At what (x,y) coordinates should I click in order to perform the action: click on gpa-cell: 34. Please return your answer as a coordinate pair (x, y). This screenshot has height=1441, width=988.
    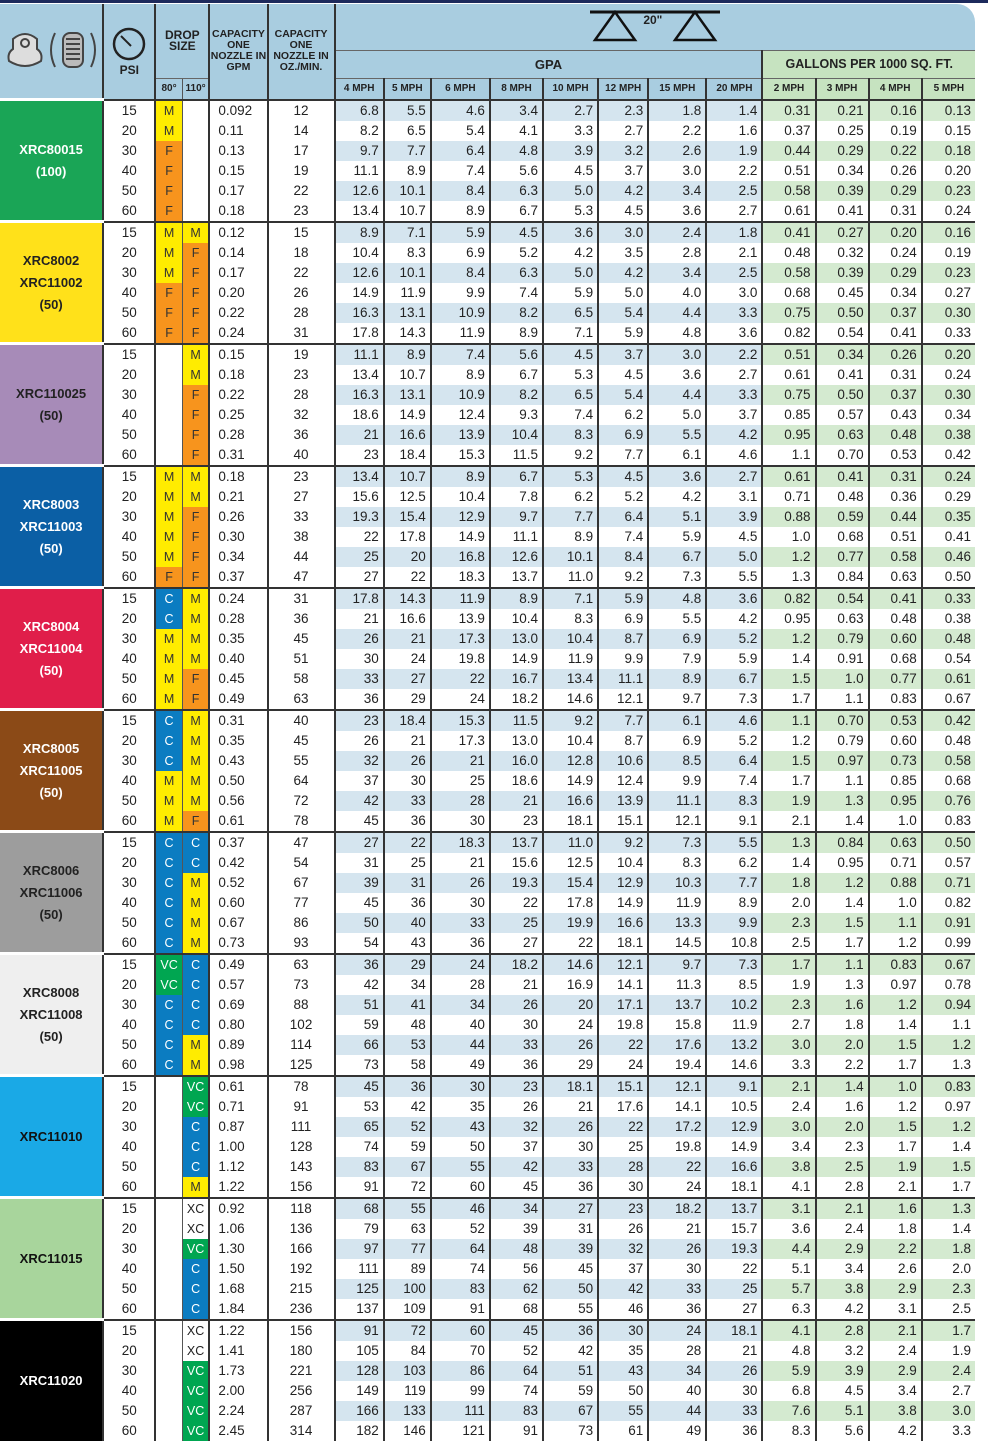
    Looking at the image, I should click on (406, 984).